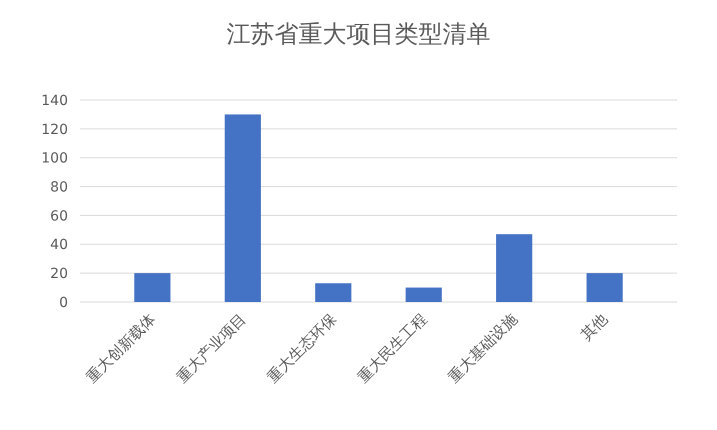 This screenshot has height=430, width=717. What do you see at coordinates (211, 348) in the screenshot?
I see `x-tick-label: 重大产业项目` at bounding box center [211, 348].